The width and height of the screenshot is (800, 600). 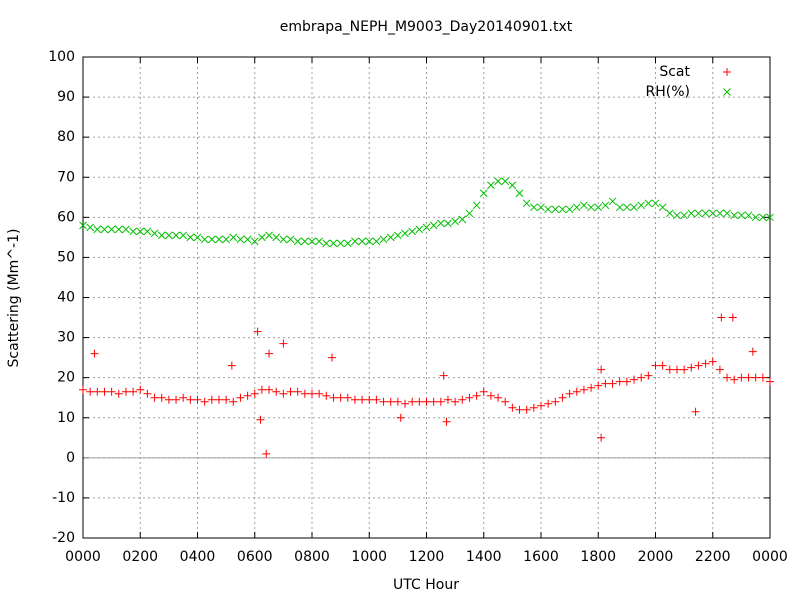 What do you see at coordinates (656, 557) in the screenshot?
I see `x-tick-label: 2000` at bounding box center [656, 557].